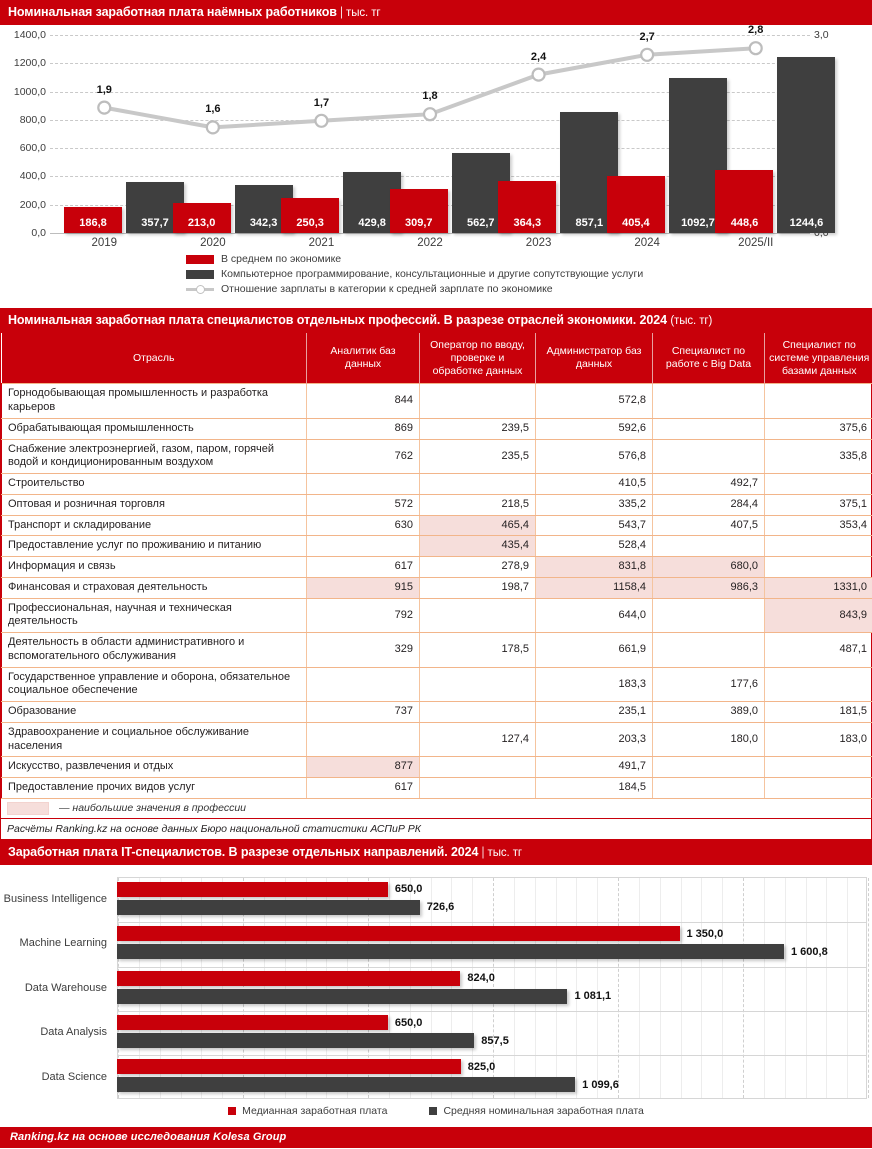  I want to click on value-cell: 843,9, so click(818, 615).